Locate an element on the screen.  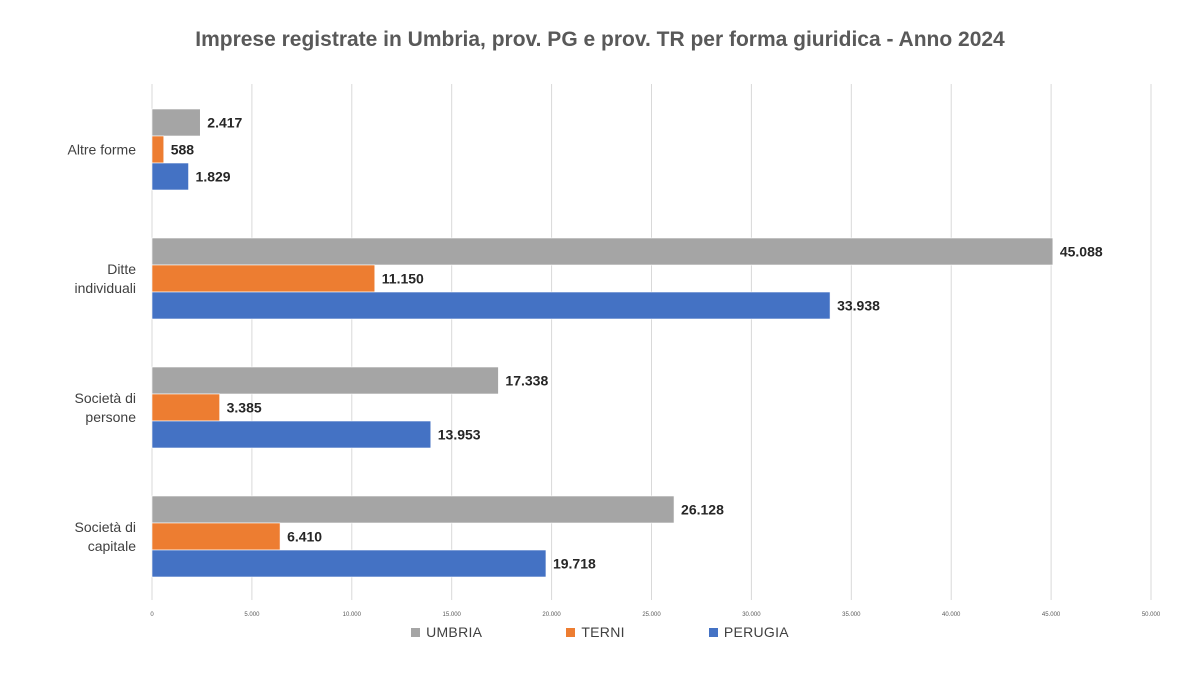
bar-umbria-altre-forme is located at coordinates (176, 122).